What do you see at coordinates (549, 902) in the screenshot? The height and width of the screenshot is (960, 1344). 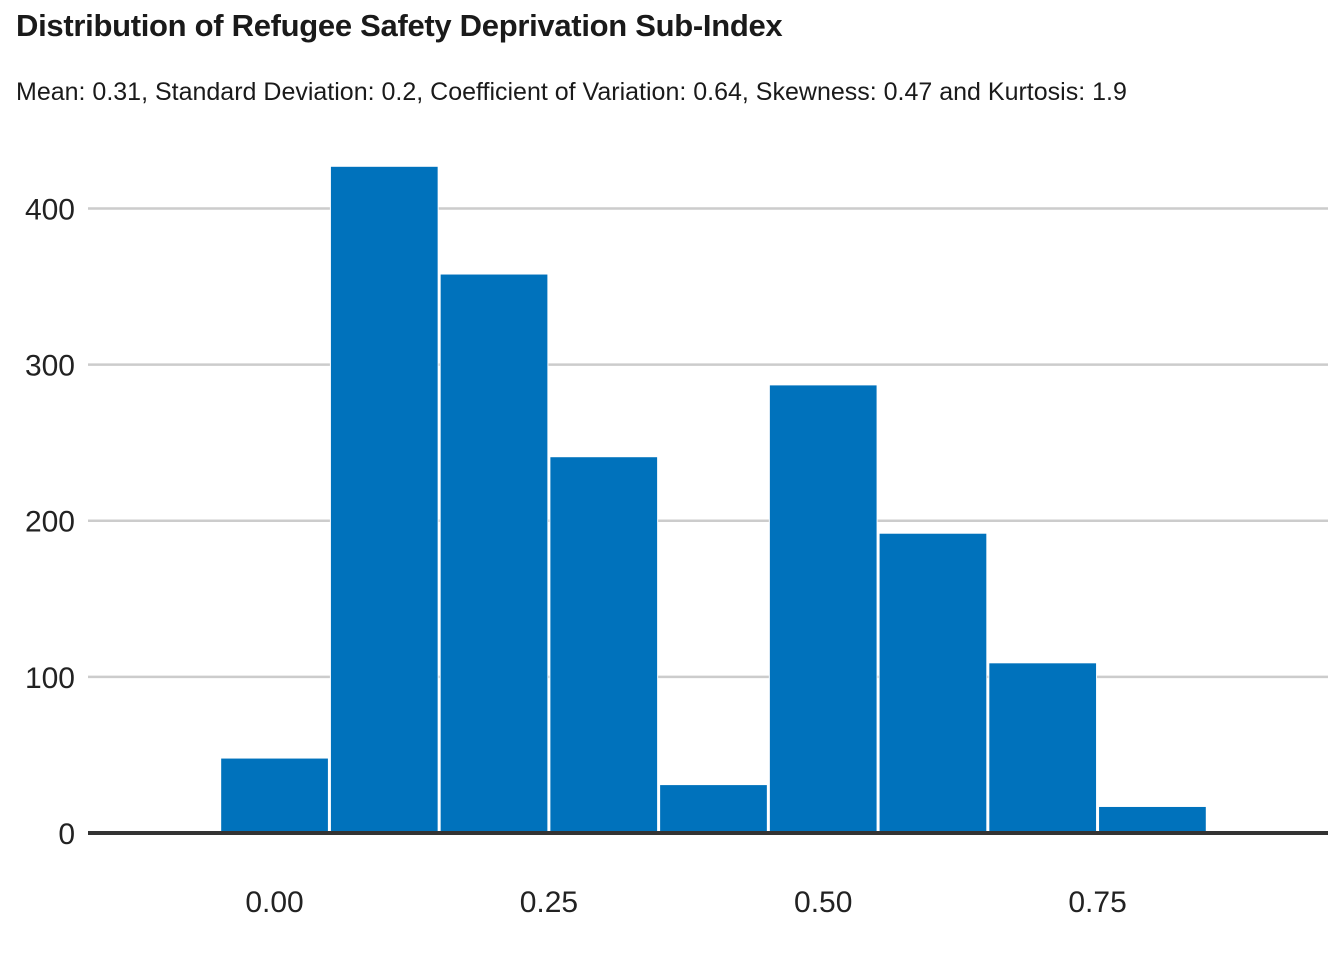 I see `x-tick-label: 0.25` at bounding box center [549, 902].